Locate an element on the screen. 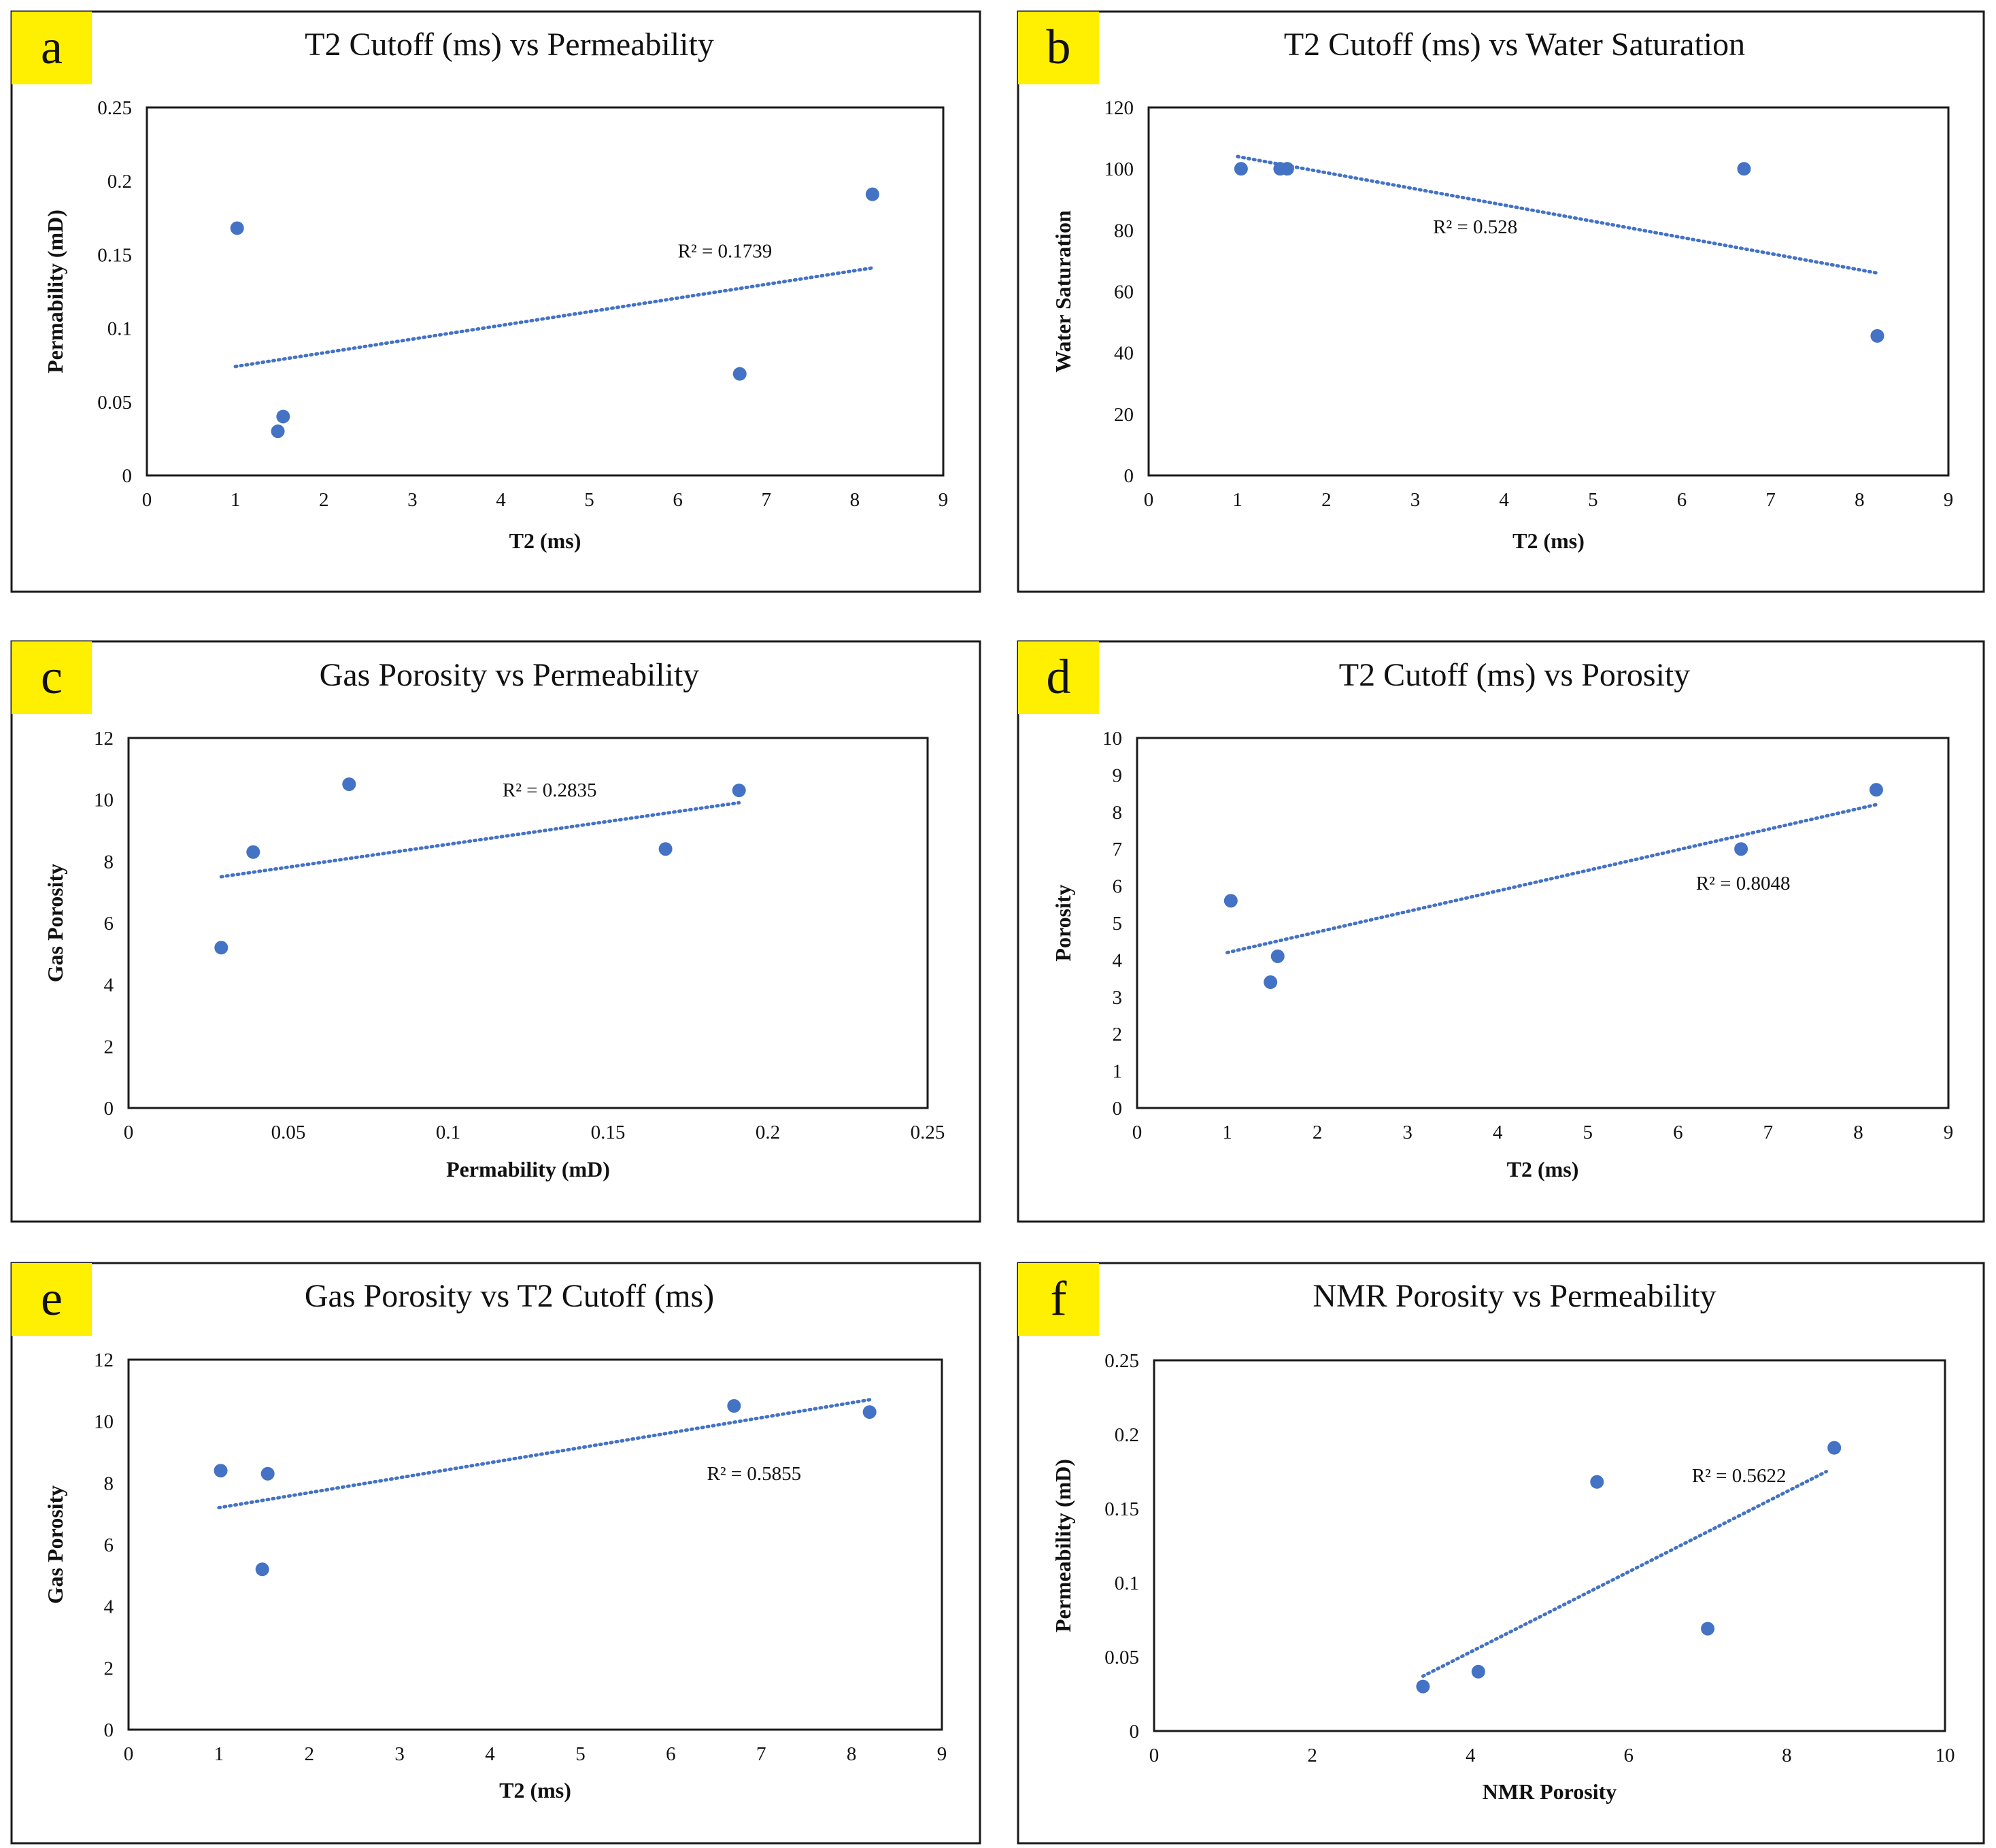 The height and width of the screenshot is (1848, 1996). panel-a-y-tick-label: 0.2 is located at coordinates (120, 181).